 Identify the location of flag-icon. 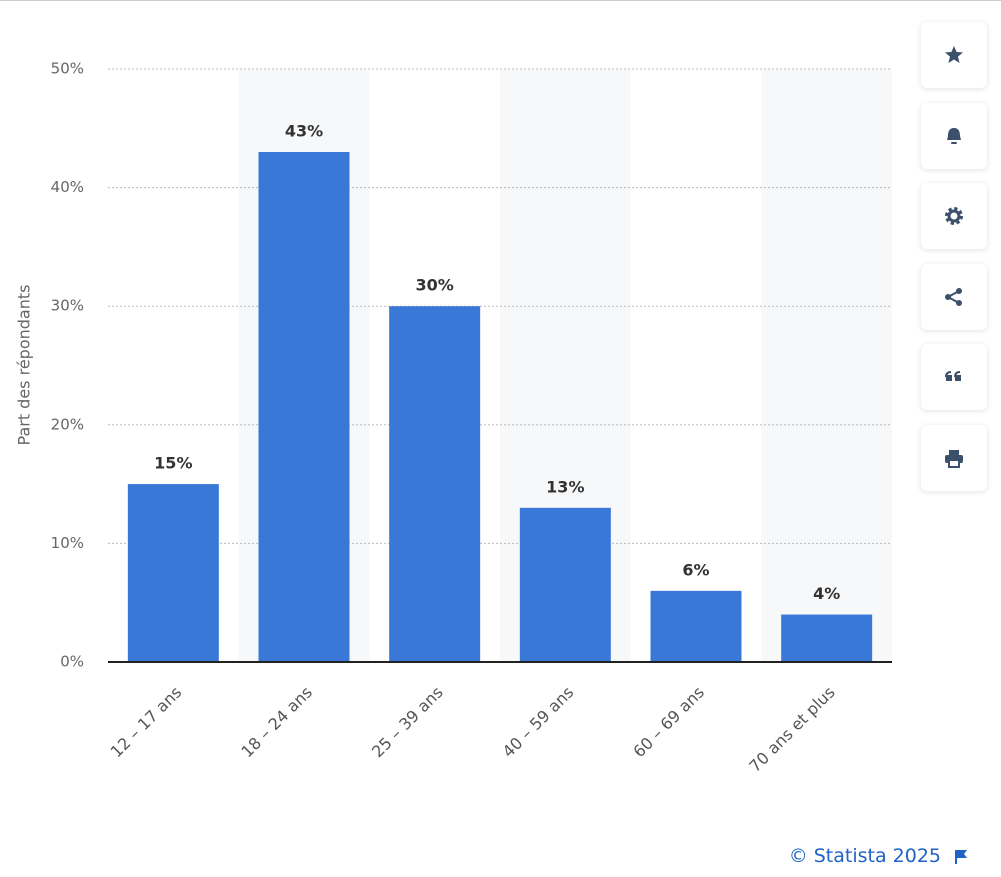
(961, 857).